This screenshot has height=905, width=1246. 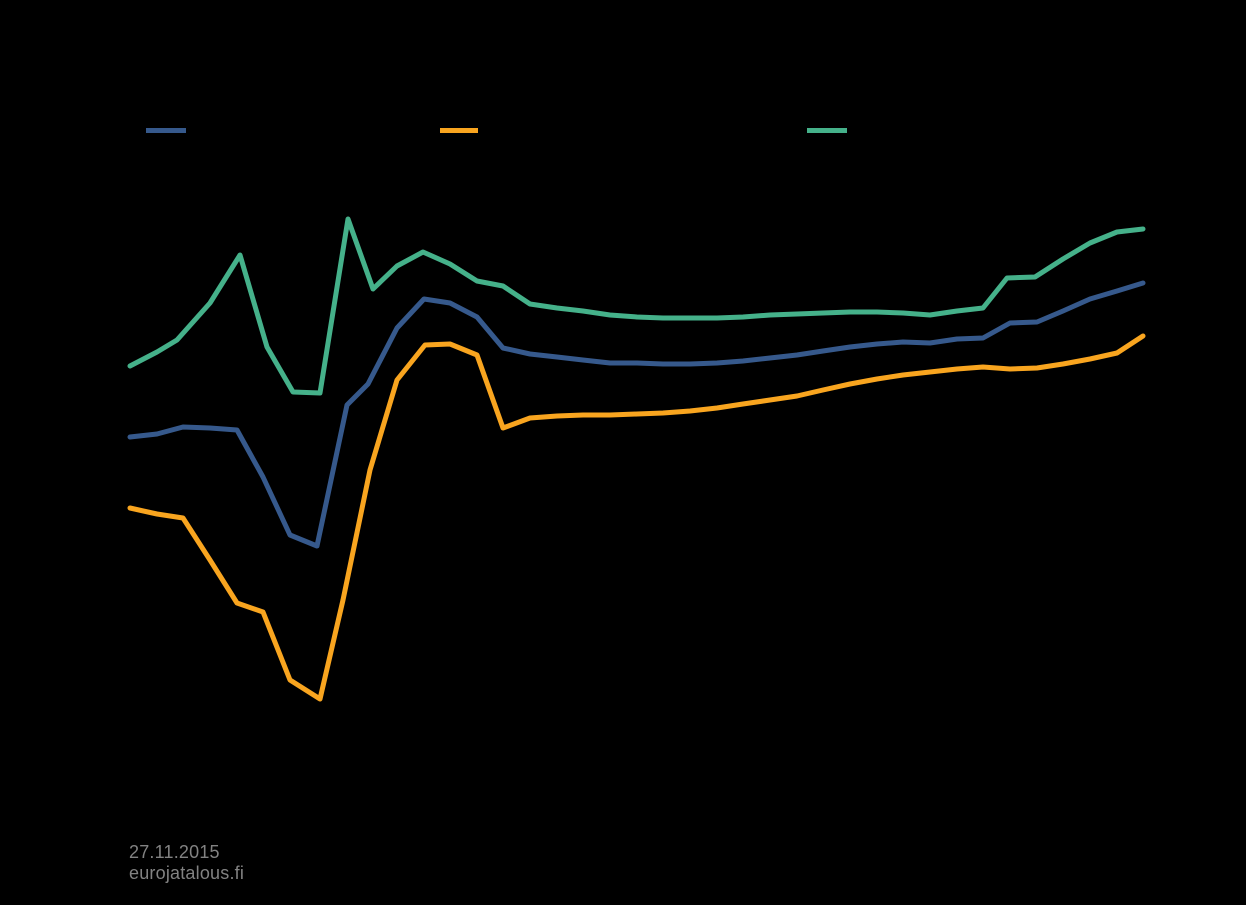 I want to click on legend-swatch-blue, so click(x=166, y=130).